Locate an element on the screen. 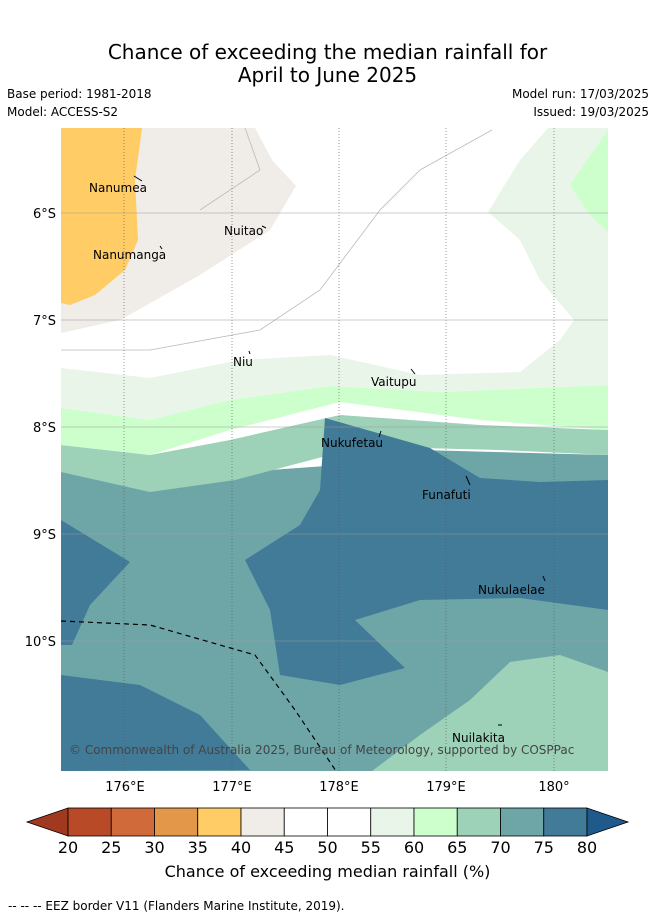  colorbar is located at coordinates (327, 822).